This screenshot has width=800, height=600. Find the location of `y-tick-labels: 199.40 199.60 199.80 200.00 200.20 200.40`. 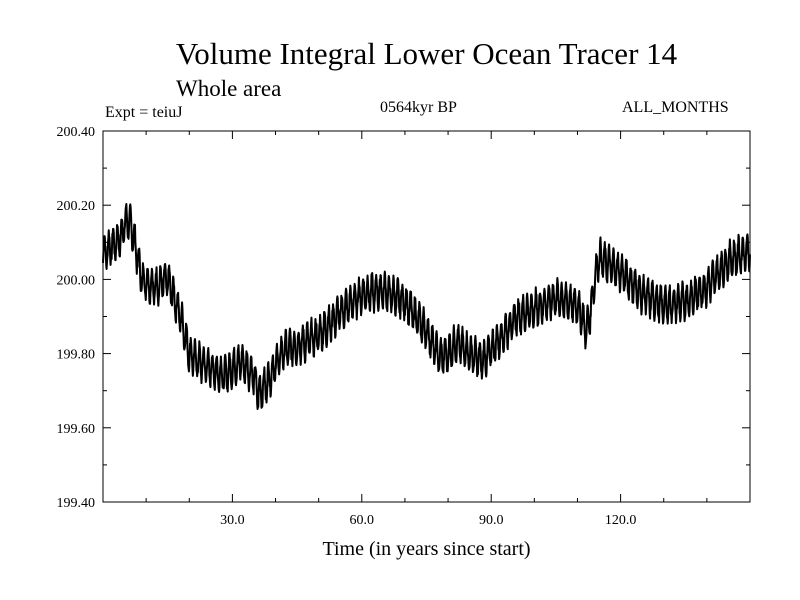

y-tick-labels: 199.40 199.60 199.80 200.00 200.20 200.40 is located at coordinates (76, 318).